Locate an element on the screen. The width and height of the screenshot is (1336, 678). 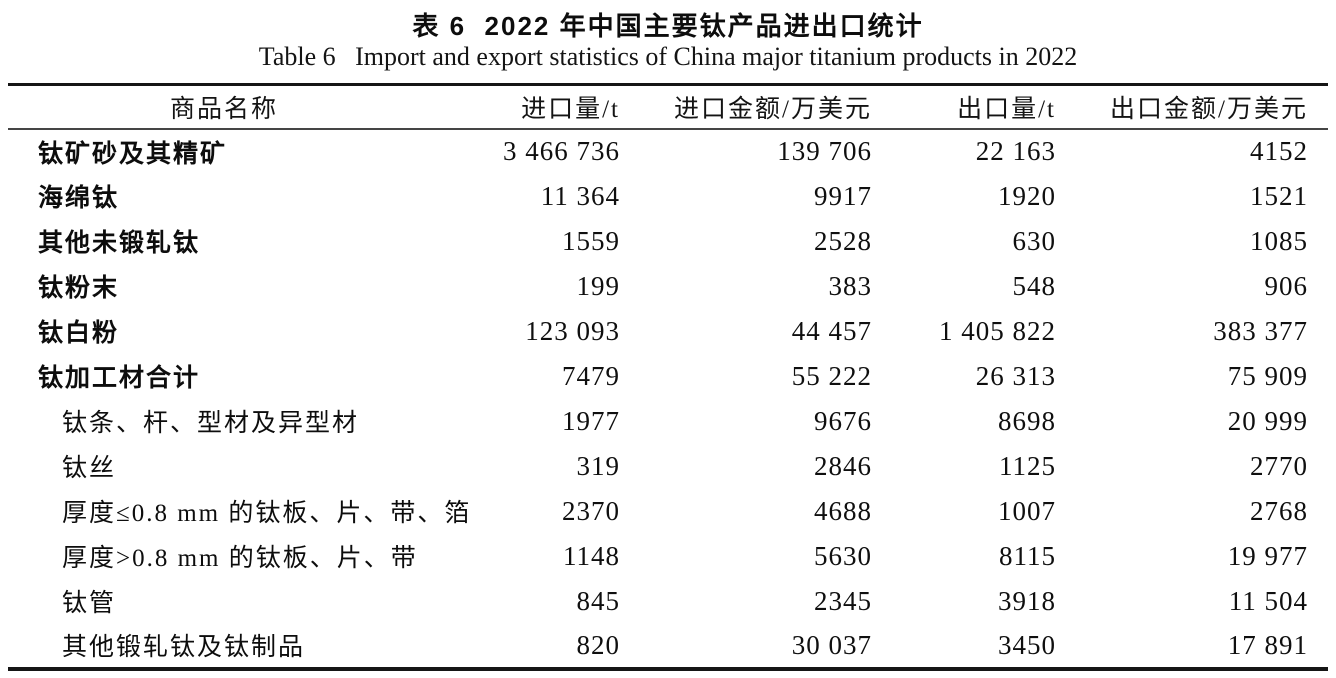
import-value-cell: 9917 is located at coordinates (843, 195).